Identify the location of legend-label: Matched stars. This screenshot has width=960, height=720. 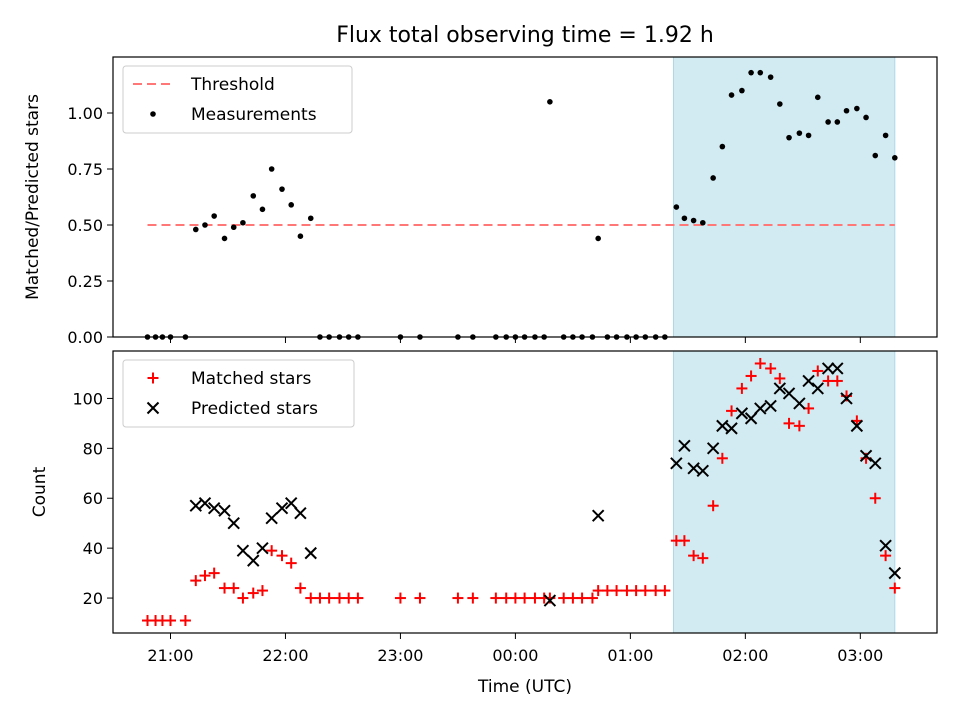
(251, 379).